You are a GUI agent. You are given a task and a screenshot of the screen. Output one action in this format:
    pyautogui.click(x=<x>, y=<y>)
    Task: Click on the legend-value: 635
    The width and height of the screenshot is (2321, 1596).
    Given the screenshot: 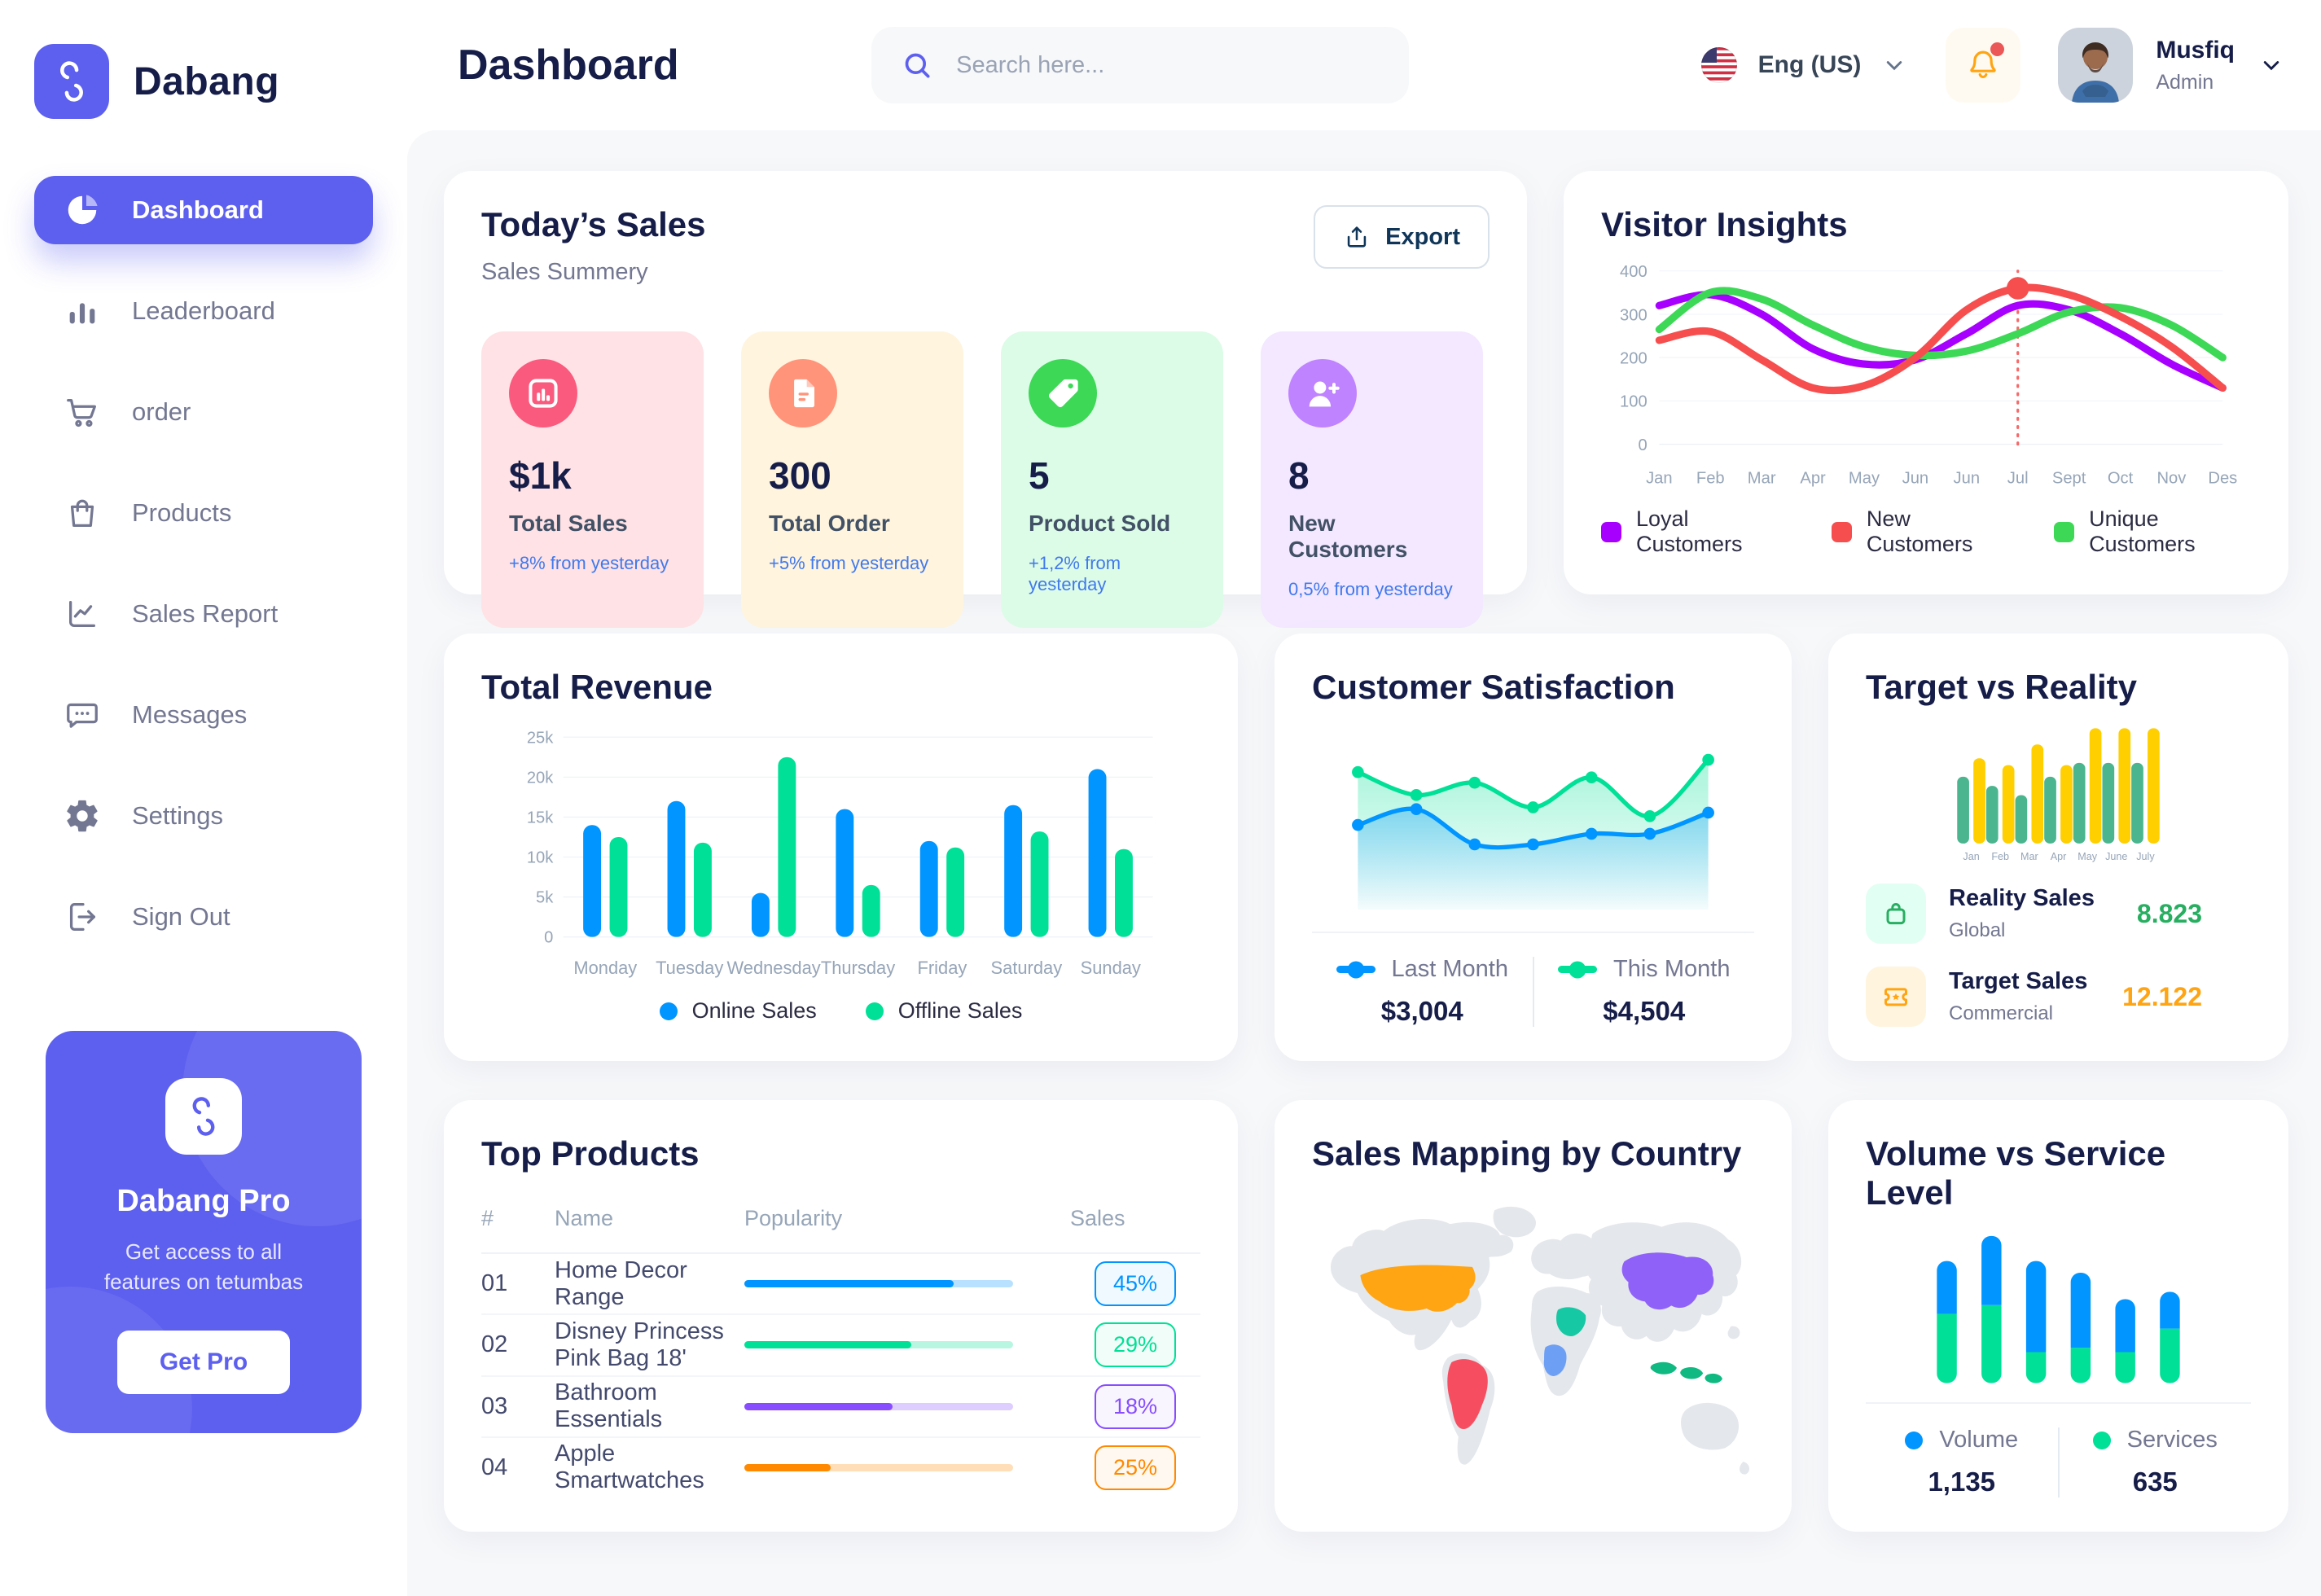 What is the action you would take?
    pyautogui.click(x=2155, y=1482)
    